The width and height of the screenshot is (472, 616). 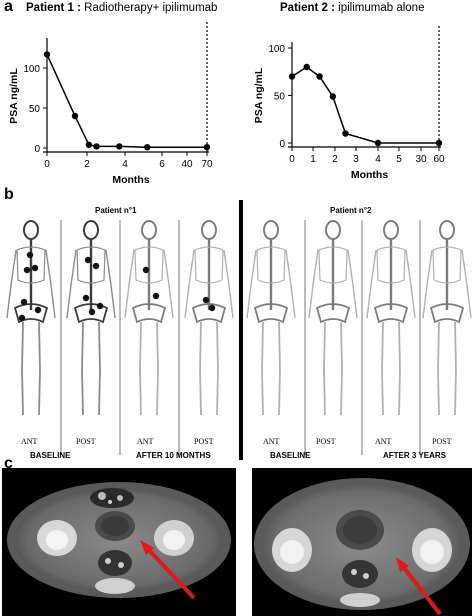 What do you see at coordinates (399, 159) in the screenshot?
I see `x-tick-label: 5` at bounding box center [399, 159].